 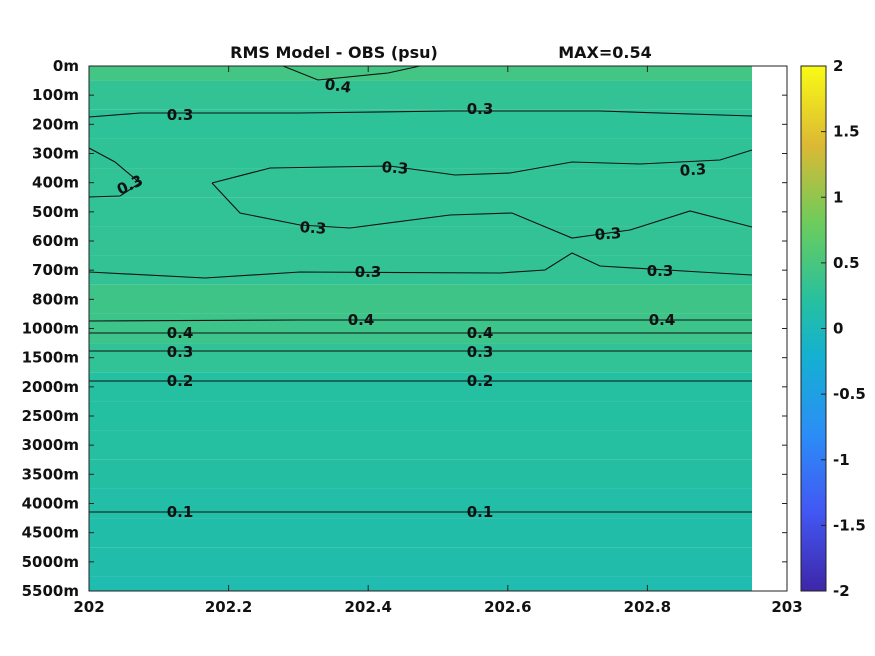 I want to click on y-tick-label: 5500m, so click(x=50, y=591).